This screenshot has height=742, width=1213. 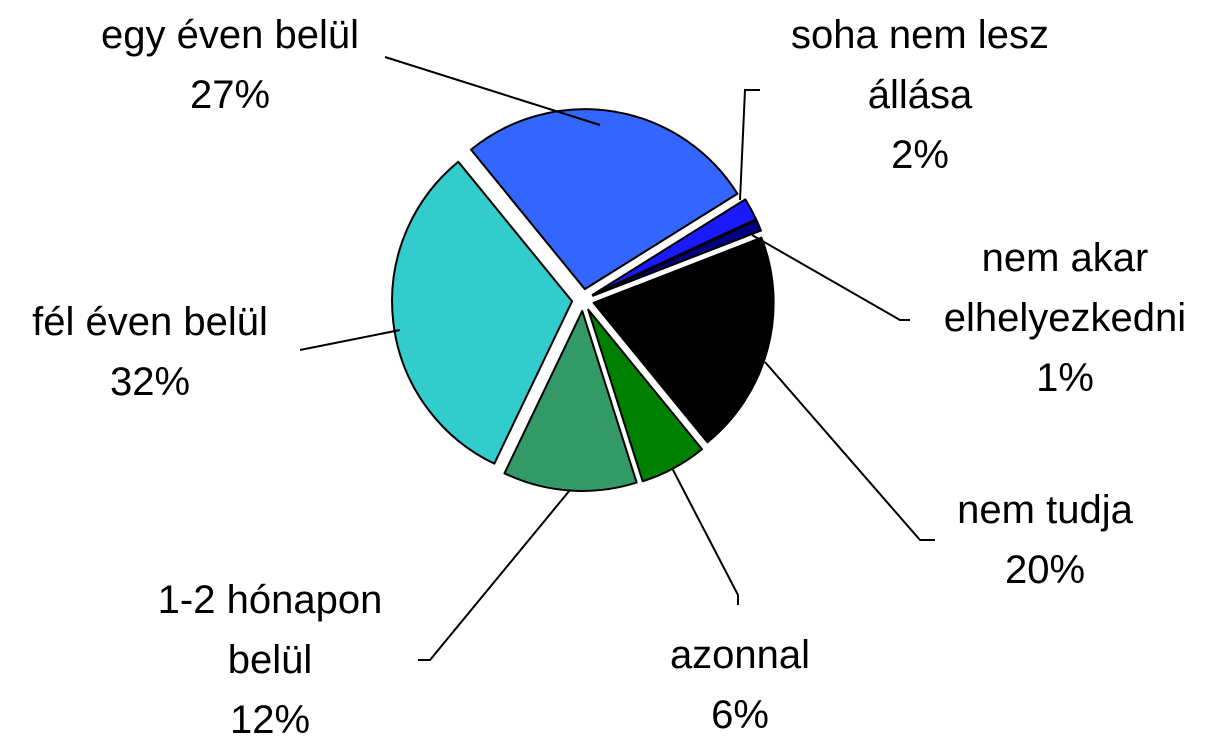 What do you see at coordinates (150, 322) in the screenshot?
I see `category-name: fél éven belül` at bounding box center [150, 322].